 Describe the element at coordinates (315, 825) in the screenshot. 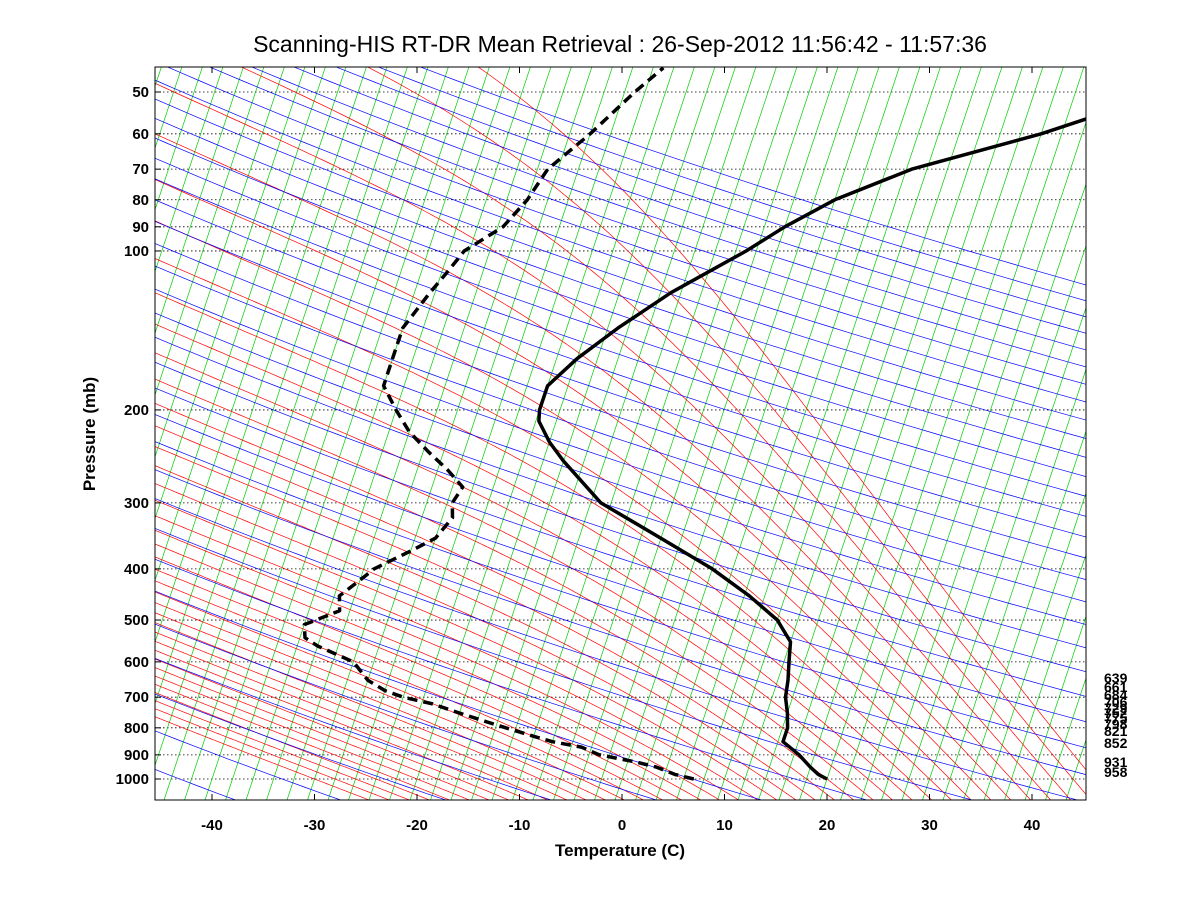

I see `x-tick-label: -30` at that location.